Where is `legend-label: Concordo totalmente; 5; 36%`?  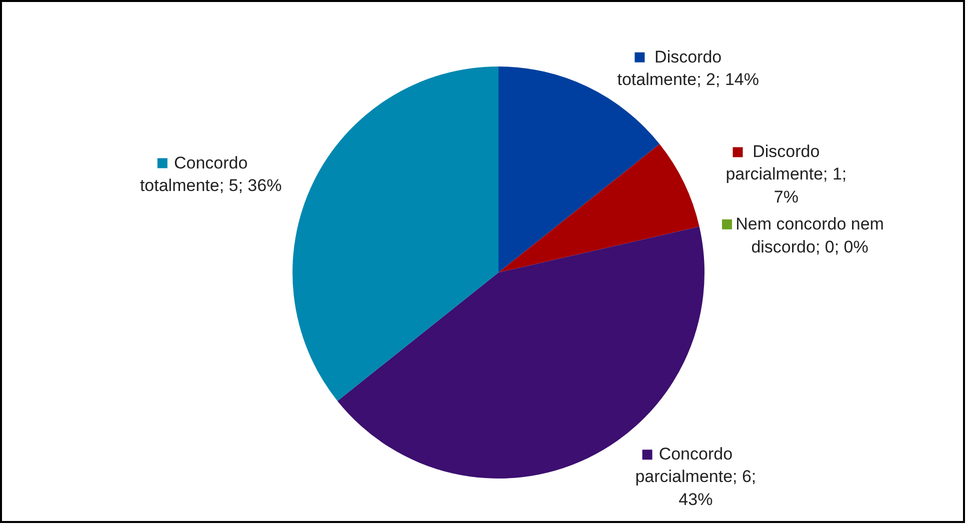
legend-label: Concordo totalmente; 5; 36% is located at coordinates (211, 174).